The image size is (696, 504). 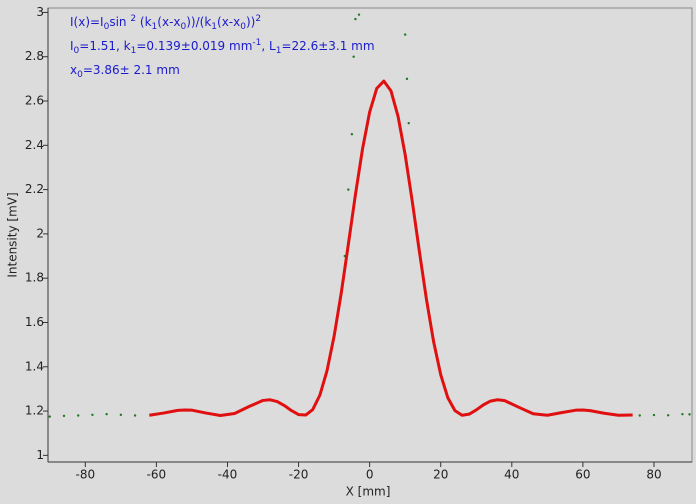 I want to click on annotation-part: I, so click(x=72, y=46).